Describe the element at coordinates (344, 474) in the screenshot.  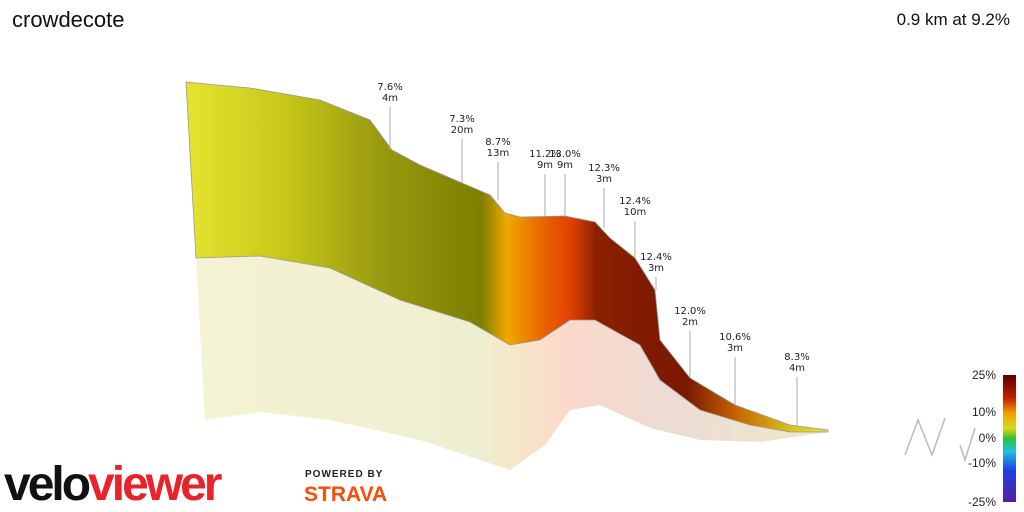
I see `powered-by: POWERED BY` at that location.